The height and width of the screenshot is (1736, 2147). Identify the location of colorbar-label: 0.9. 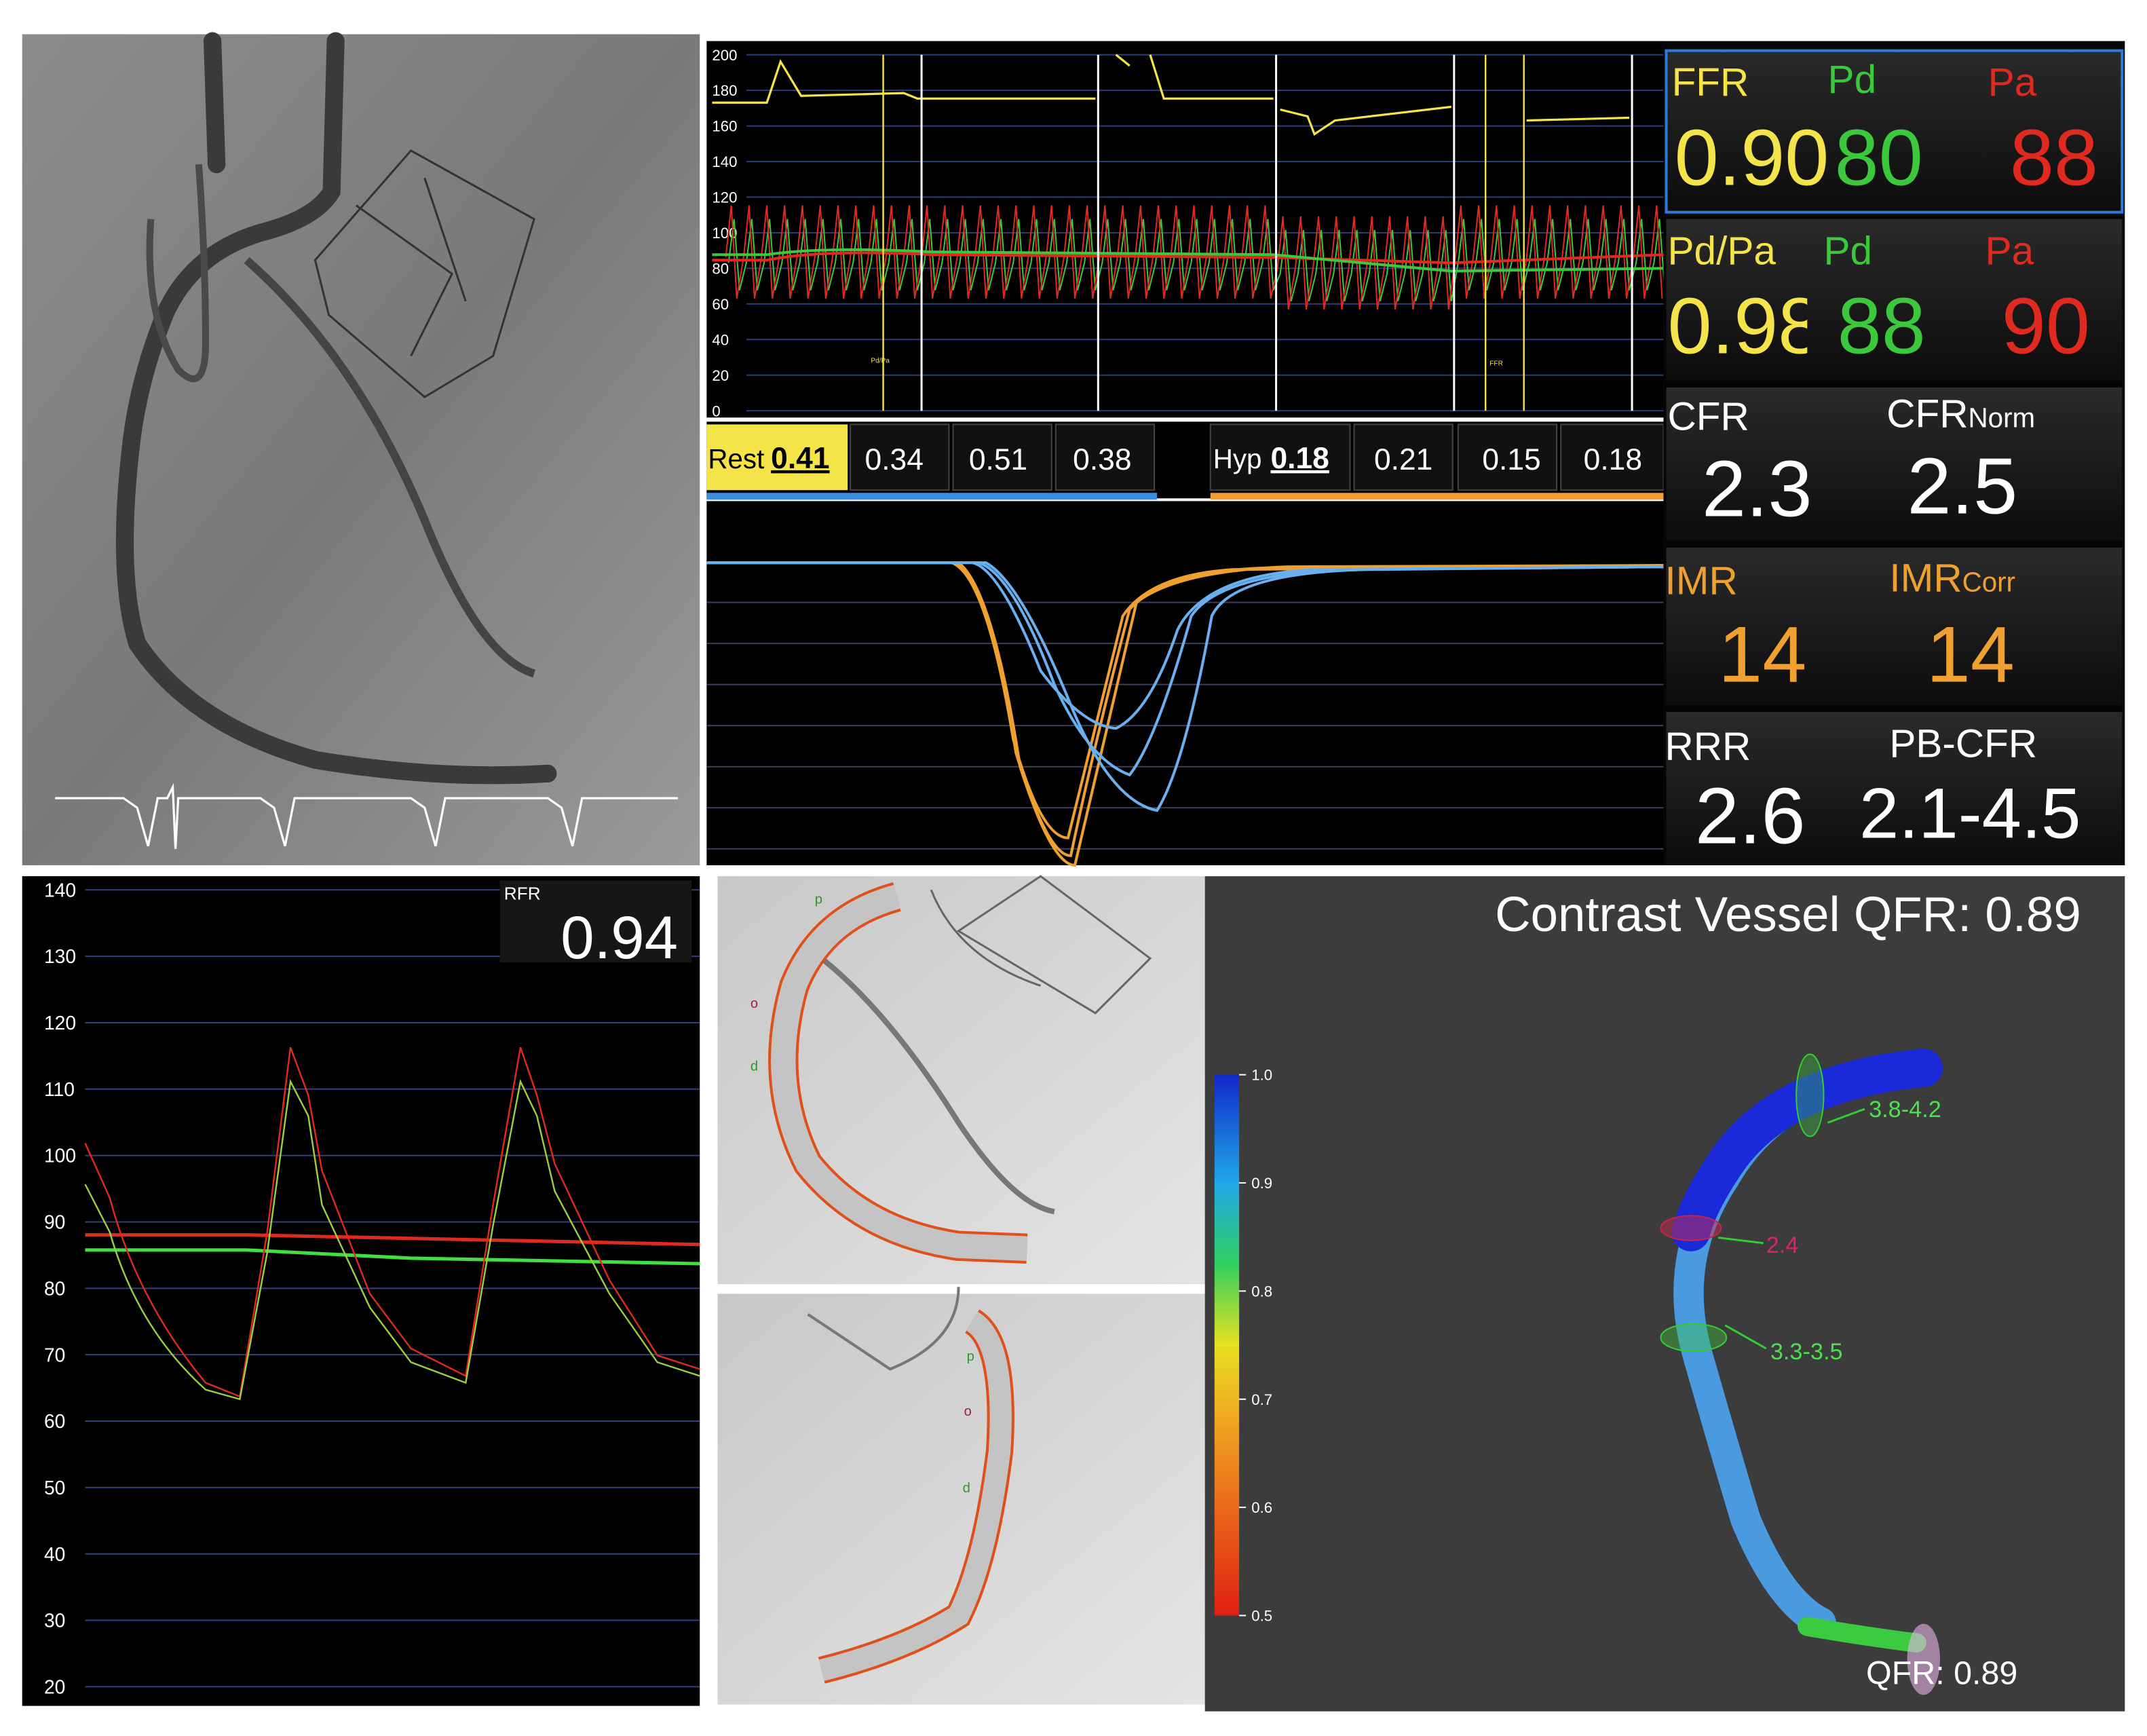
(1261, 1184).